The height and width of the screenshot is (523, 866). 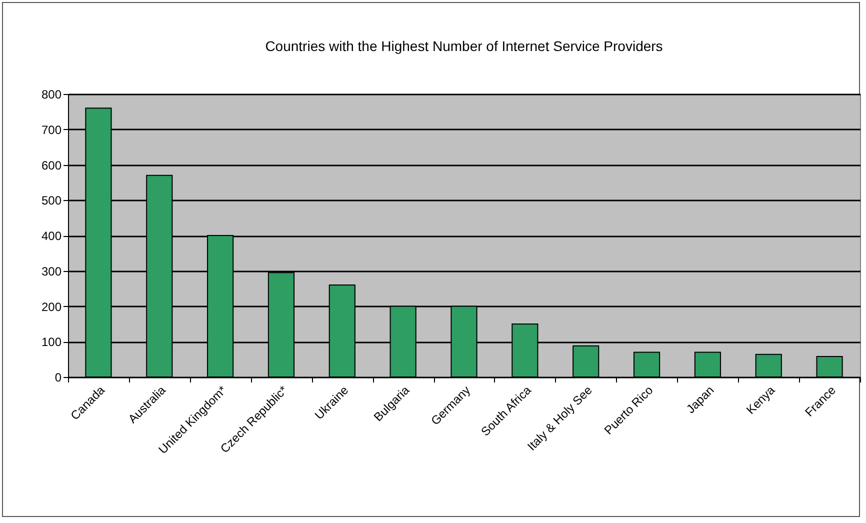 What do you see at coordinates (58, 377) in the screenshot?
I see `y-tick-label: 0` at bounding box center [58, 377].